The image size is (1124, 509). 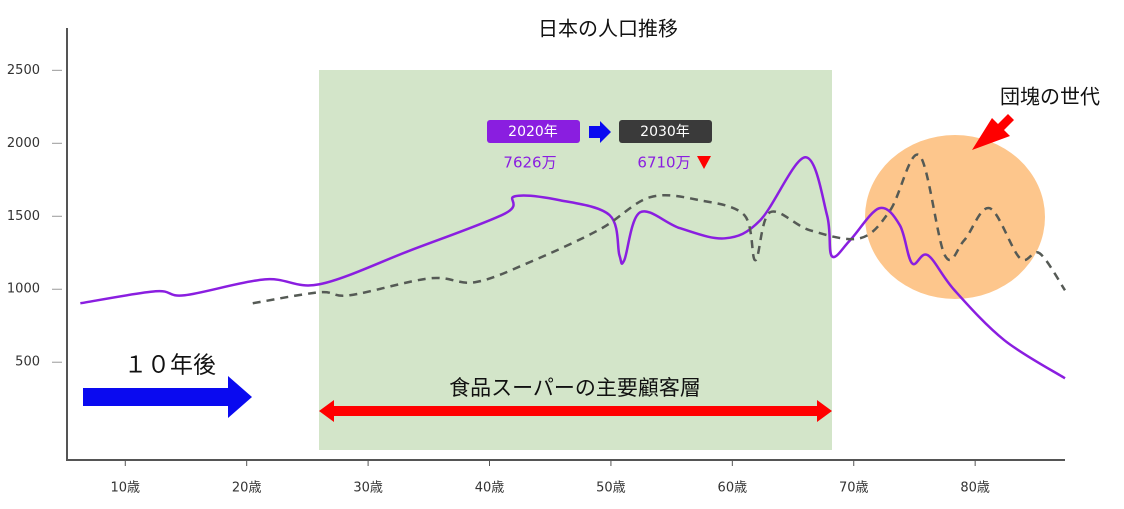 What do you see at coordinates (170, 366) in the screenshot?
I see `annotation: １０年後` at bounding box center [170, 366].